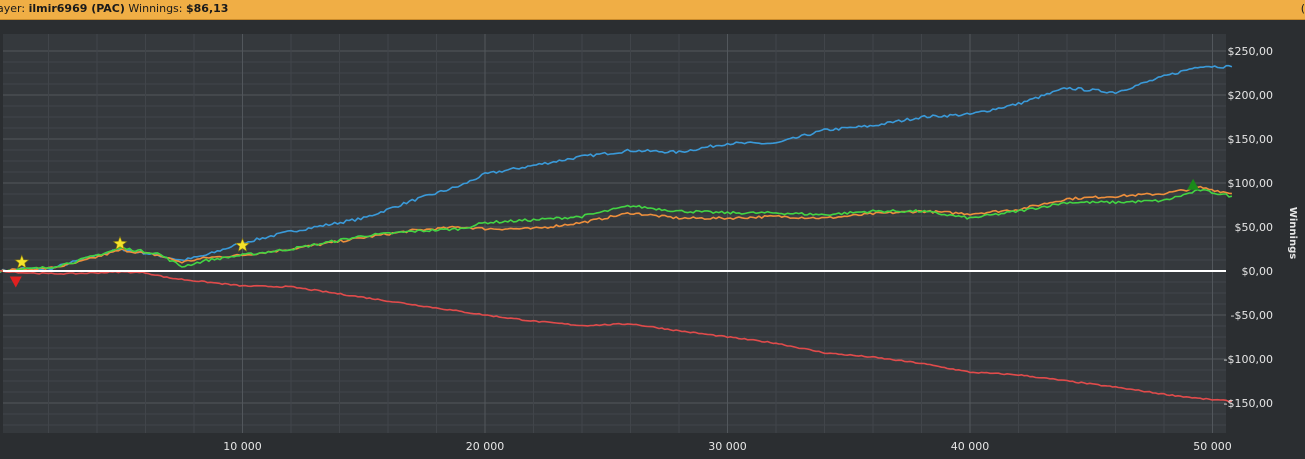 This screenshot has height=459, width=1305. I want to click on corner-glyph: (, so click(1302, 8).